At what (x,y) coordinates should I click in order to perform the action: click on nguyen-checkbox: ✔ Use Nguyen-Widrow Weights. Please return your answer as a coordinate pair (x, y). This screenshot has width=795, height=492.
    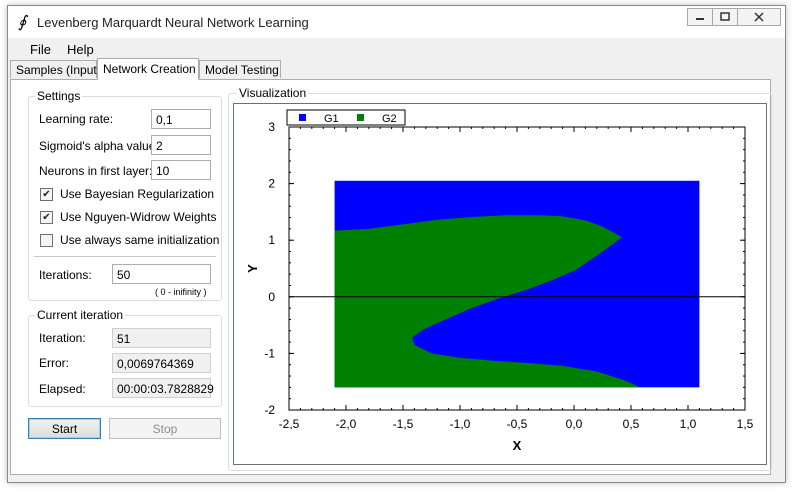
    Looking at the image, I should click on (128, 217).